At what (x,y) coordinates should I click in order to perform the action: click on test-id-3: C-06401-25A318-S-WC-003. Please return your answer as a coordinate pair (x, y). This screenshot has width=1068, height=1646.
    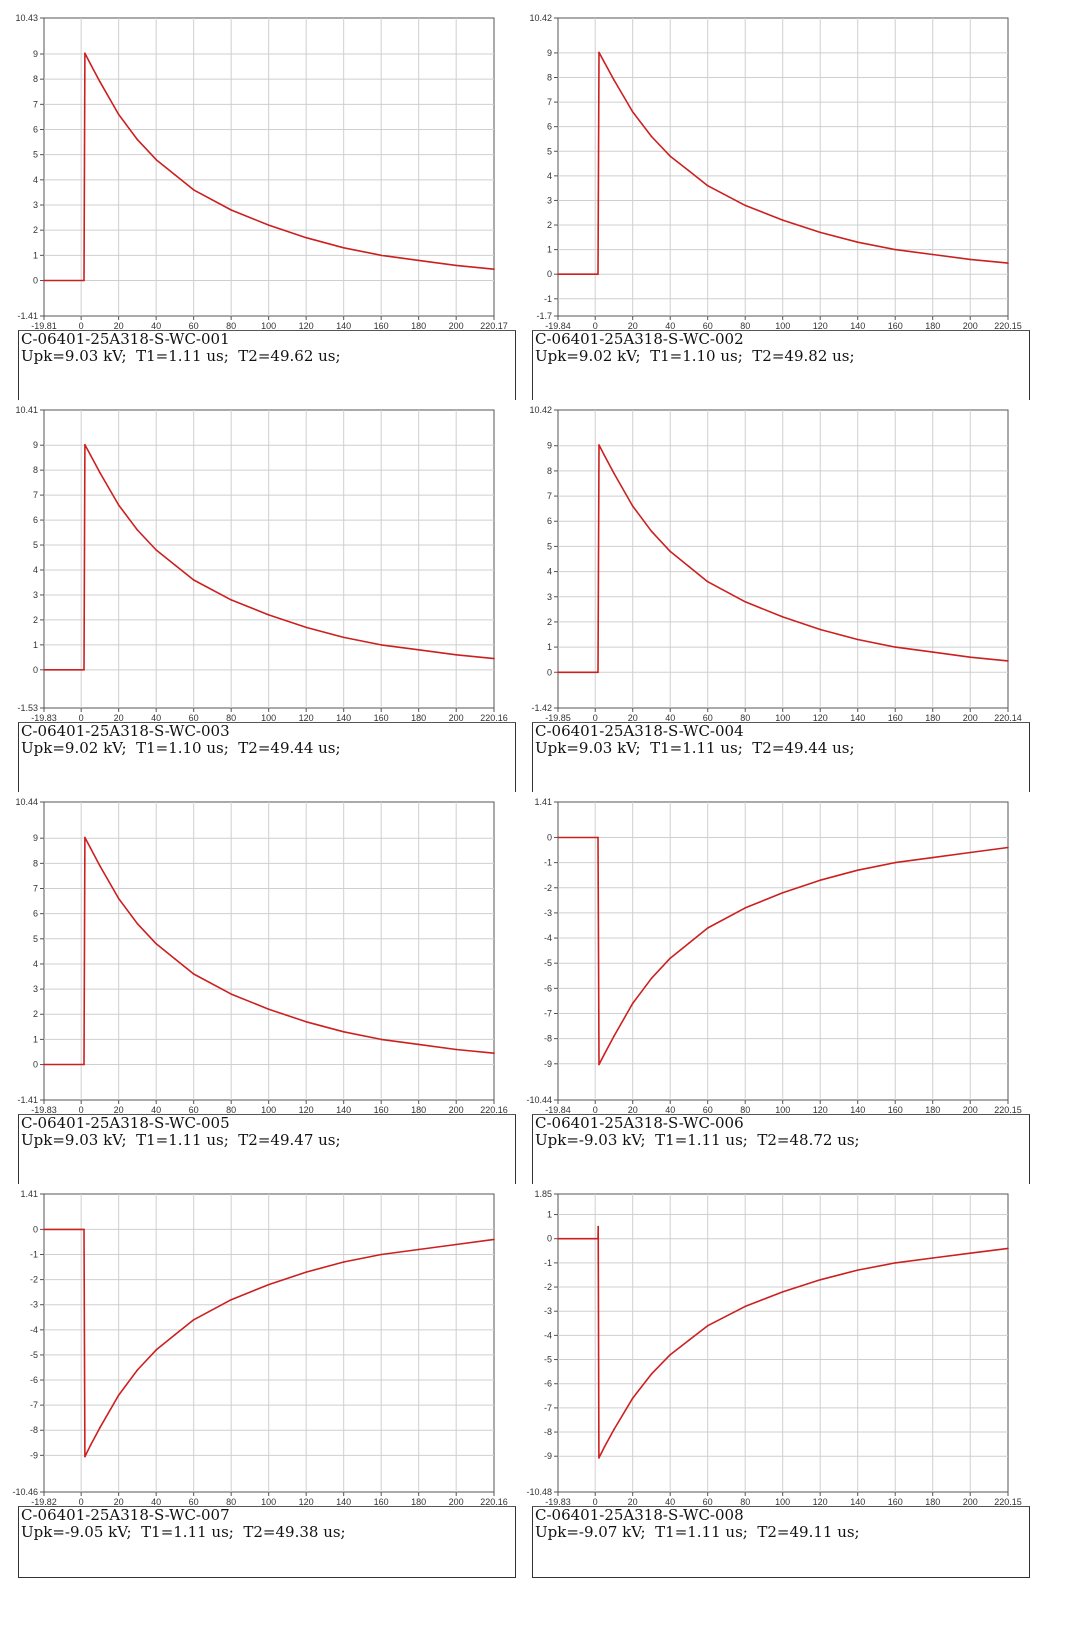
    Looking at the image, I should click on (125, 731).